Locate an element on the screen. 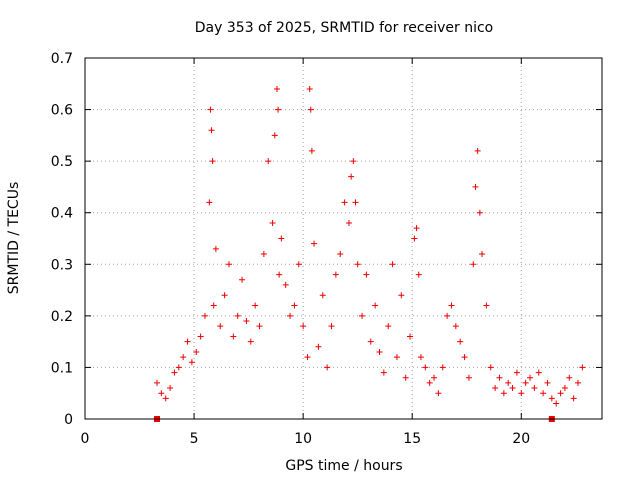  x-tick-label: 0 is located at coordinates (85, 439).